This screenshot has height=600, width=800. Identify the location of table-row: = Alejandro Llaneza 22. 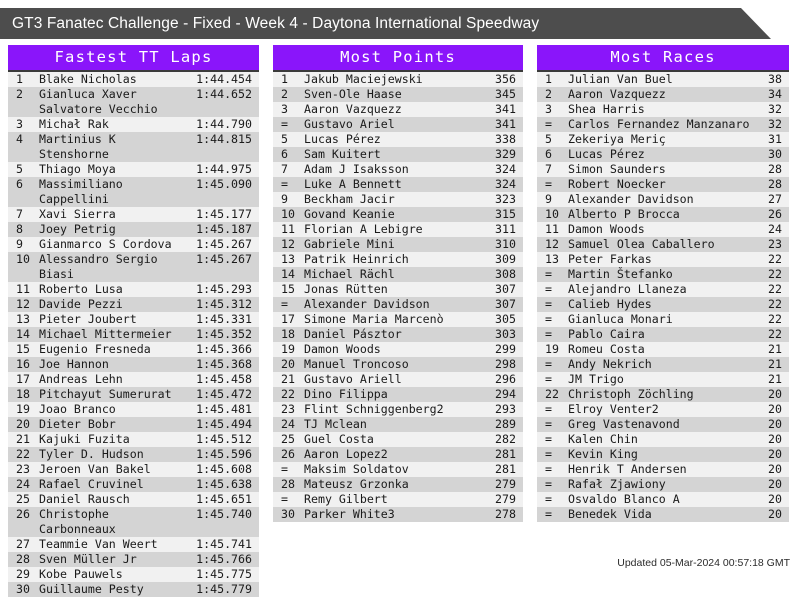
(663, 289).